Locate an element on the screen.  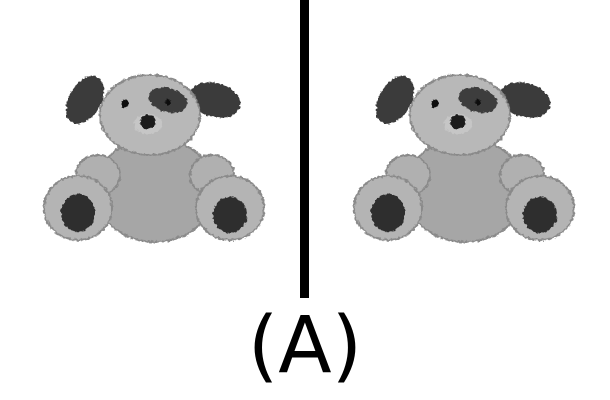
figure-caption: (A) is located at coordinates (305, 346).